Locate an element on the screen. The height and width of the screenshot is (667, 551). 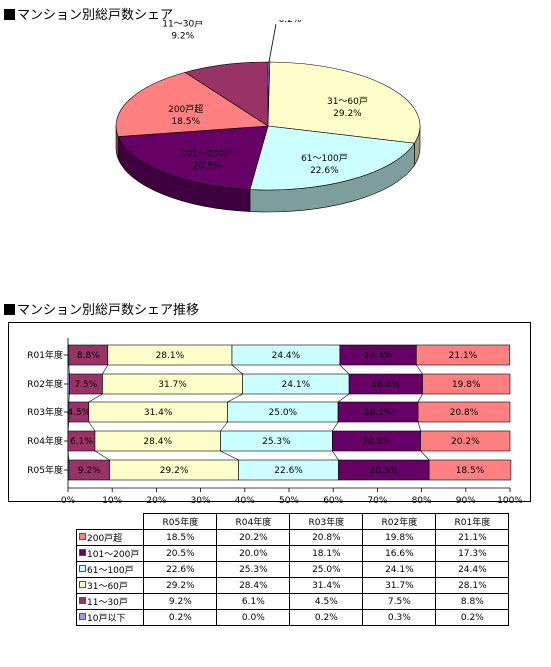
x-tick-label: 0% is located at coordinates (68, 501).